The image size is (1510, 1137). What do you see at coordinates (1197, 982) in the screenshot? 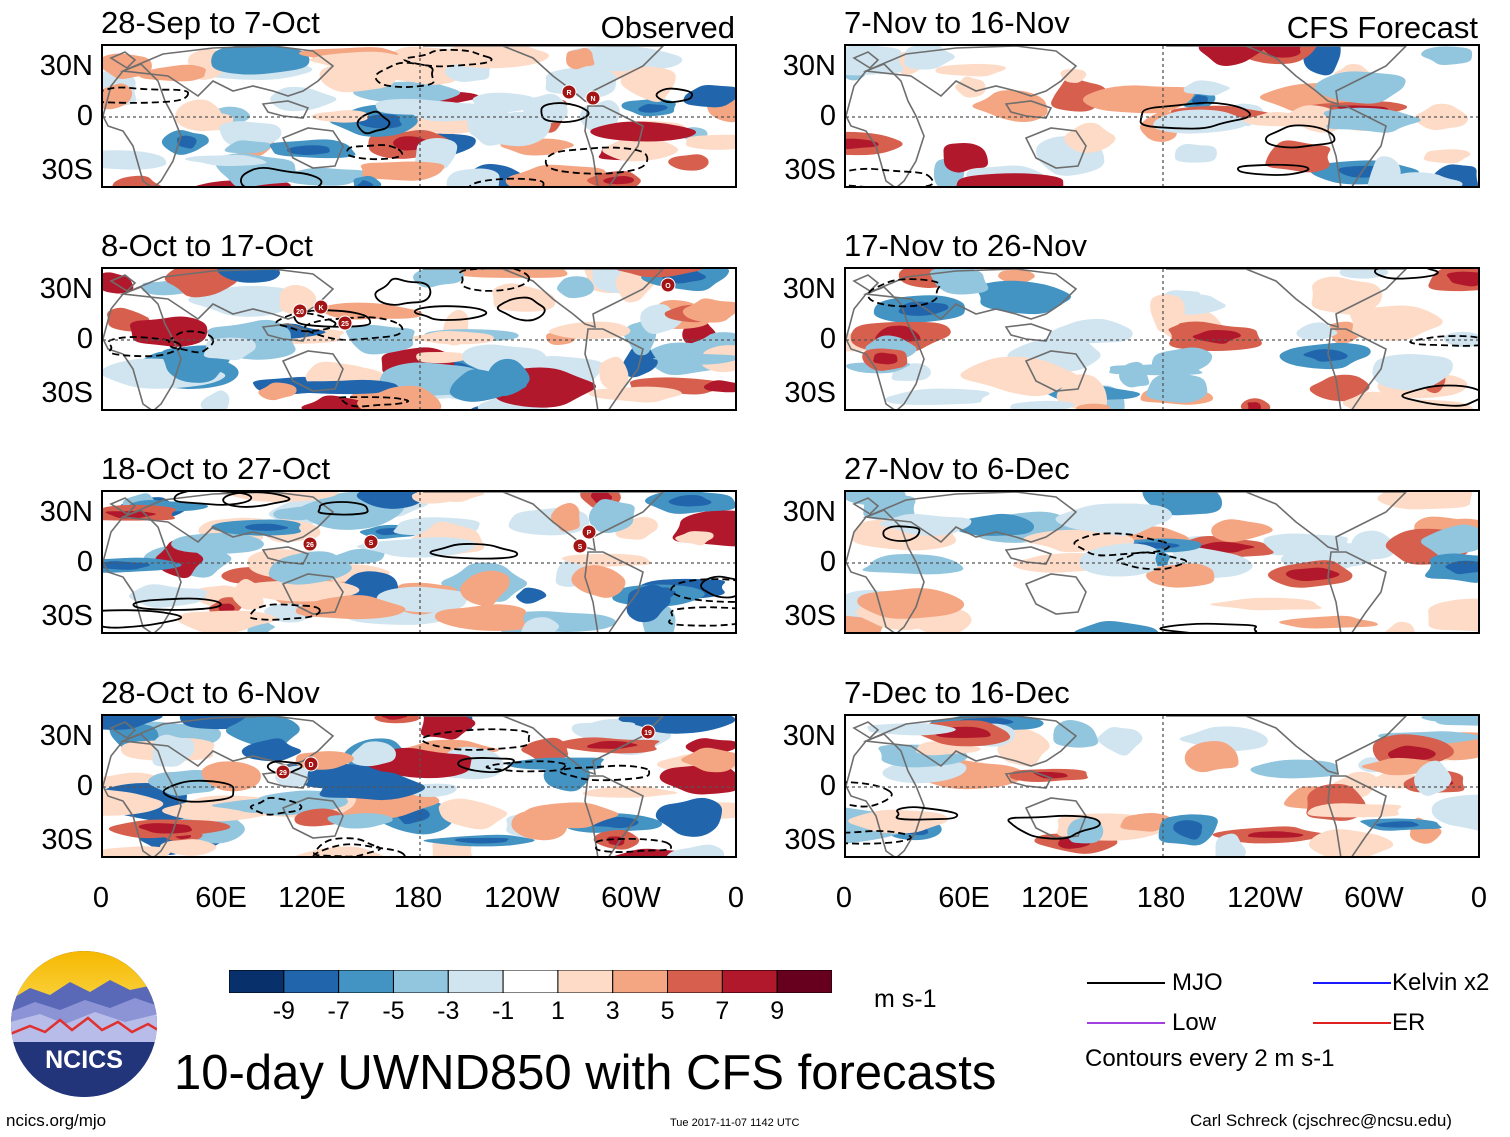
I see `legend-label: MJO` at bounding box center [1197, 982].